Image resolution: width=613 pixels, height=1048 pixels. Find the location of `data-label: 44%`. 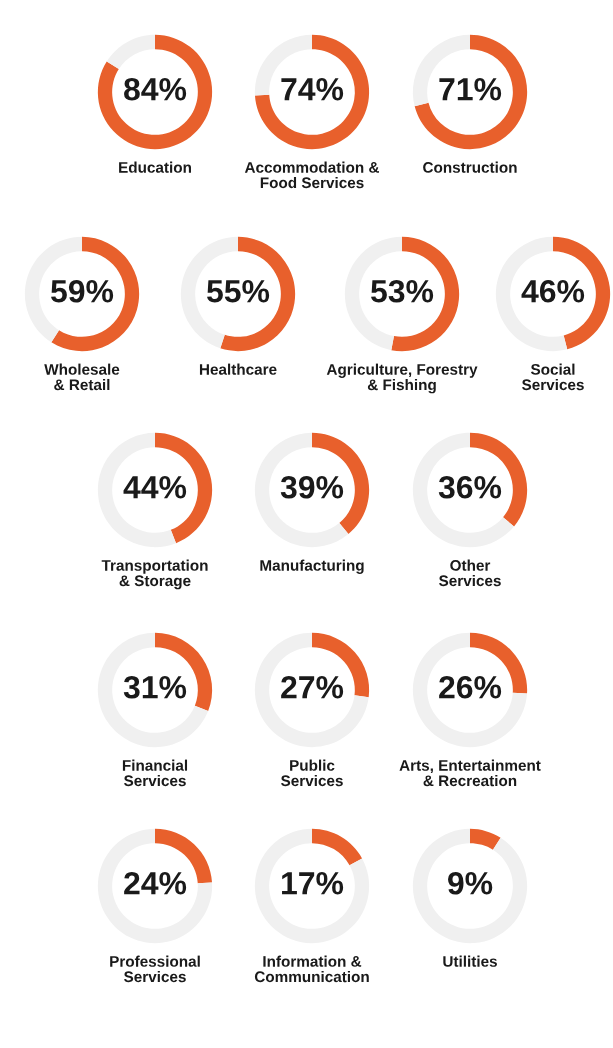

data-label: 44% is located at coordinates (155, 487).